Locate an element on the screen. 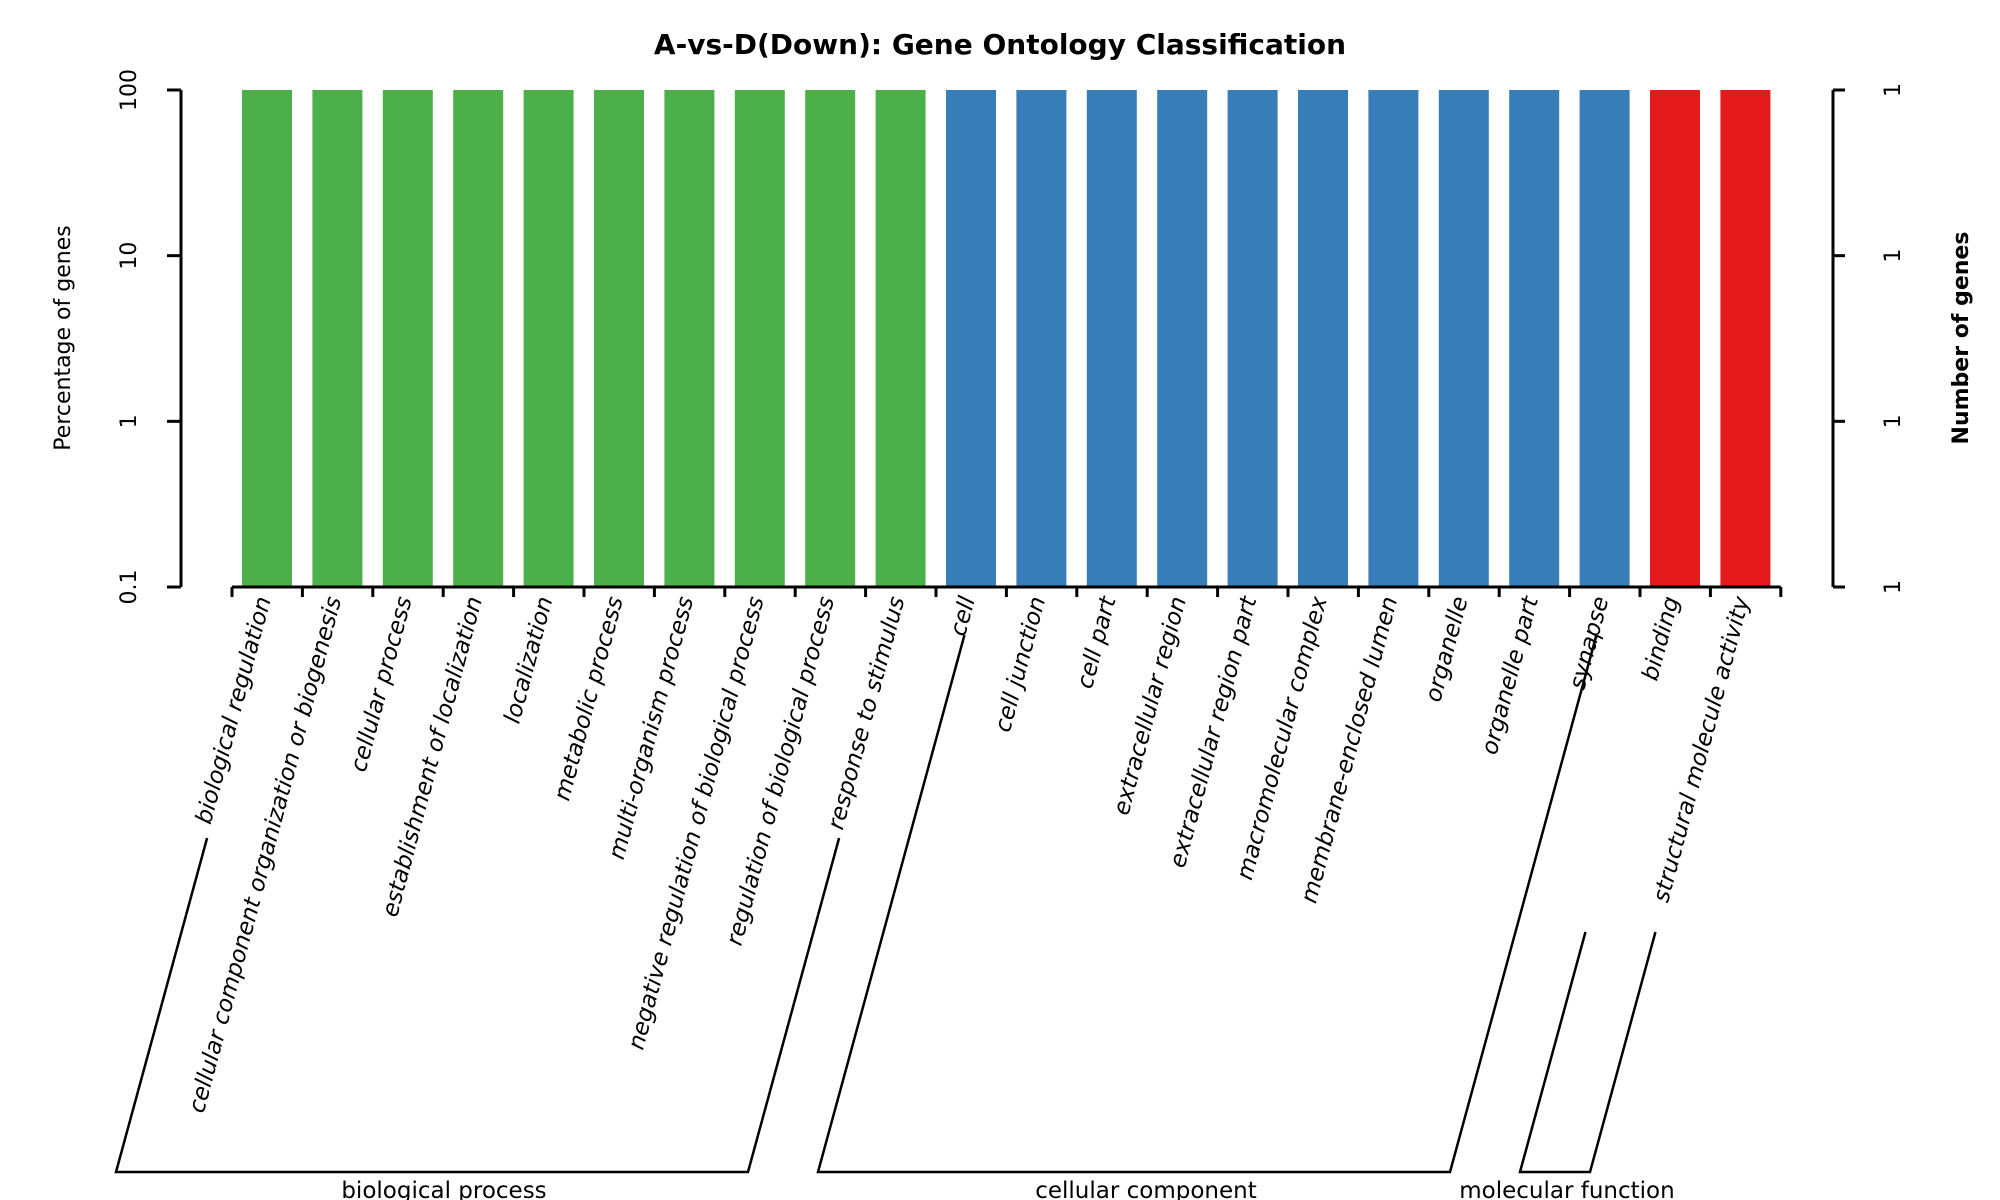  group-label-1: cellular component is located at coordinates (1146, 1189).